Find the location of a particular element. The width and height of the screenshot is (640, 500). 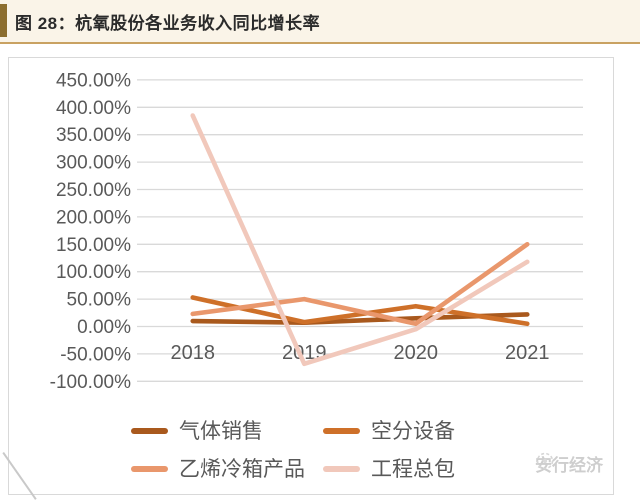

legend-item: 乙烯冷箱产品 is located at coordinates (218, 469).